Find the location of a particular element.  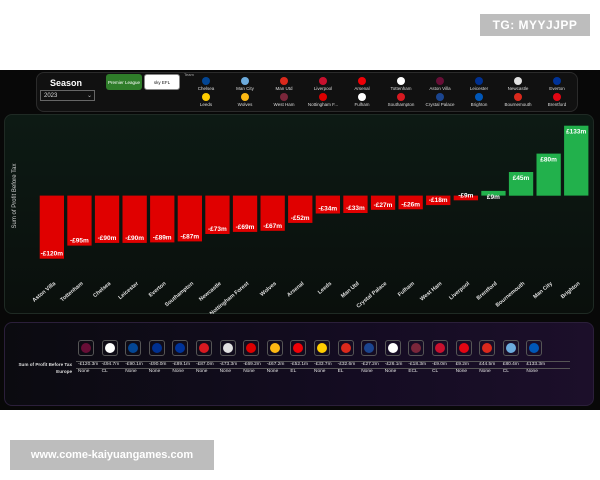

profit-cell: £80.4m is located at coordinates (510, 364).